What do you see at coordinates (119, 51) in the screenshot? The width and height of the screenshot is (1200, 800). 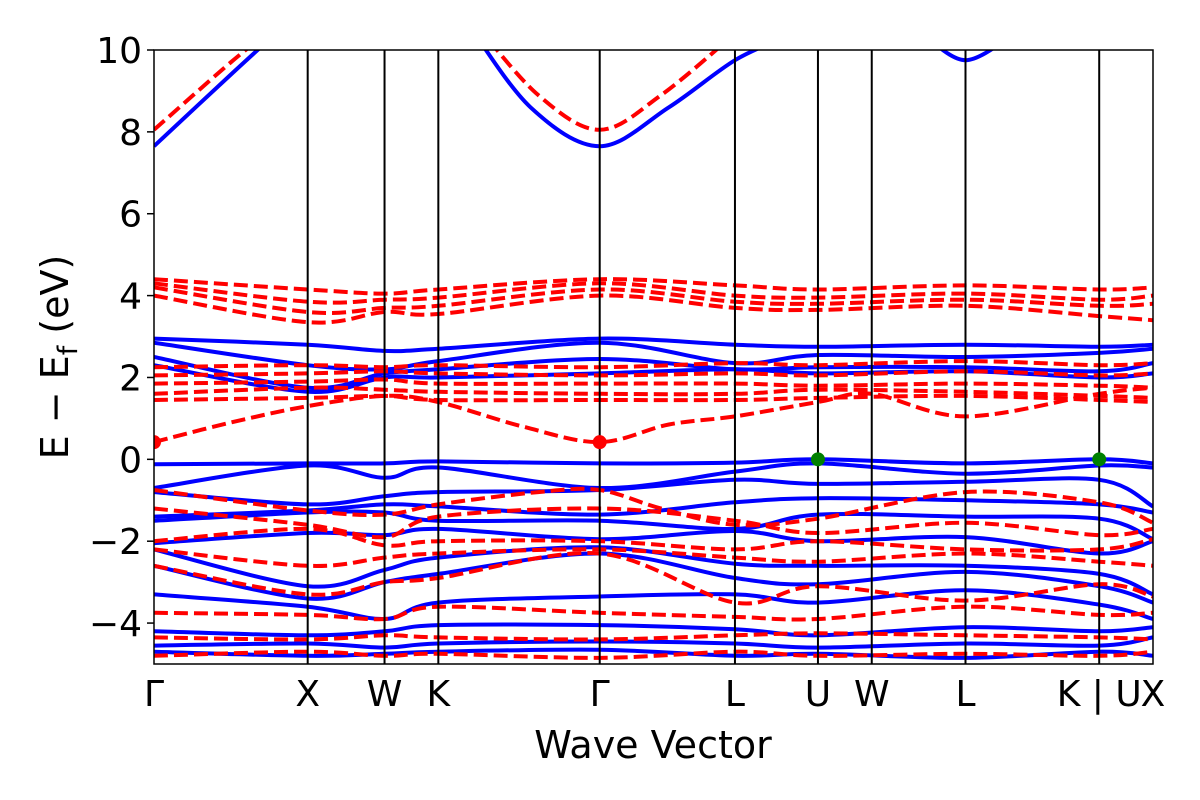 I see `y-tick-label: 10` at bounding box center [119, 51].